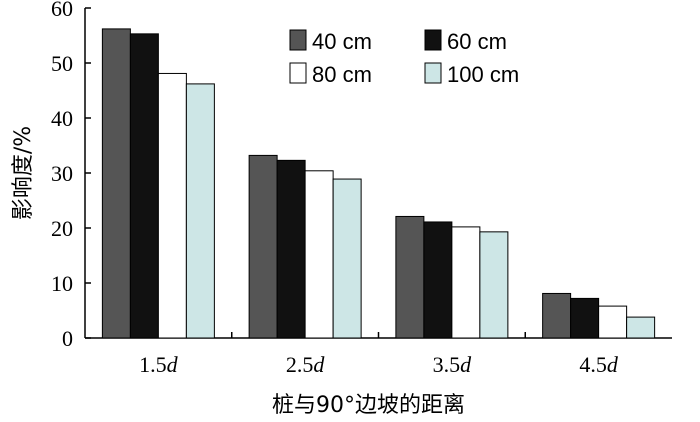 This screenshot has width=700, height=422. I want to click on legend-label: 100 cm, so click(483, 74).